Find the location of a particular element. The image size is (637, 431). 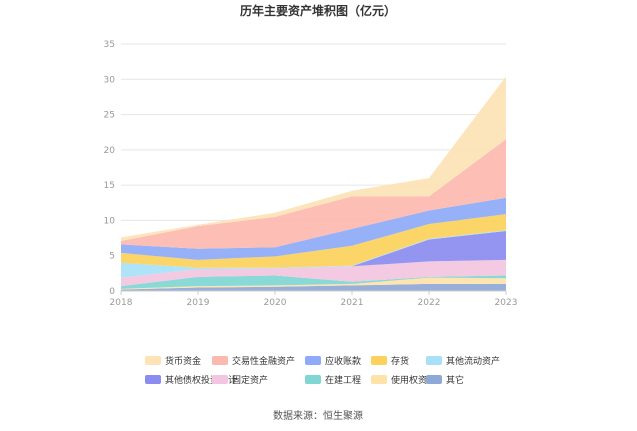

legend-label: 固定资产 is located at coordinates (250, 380).